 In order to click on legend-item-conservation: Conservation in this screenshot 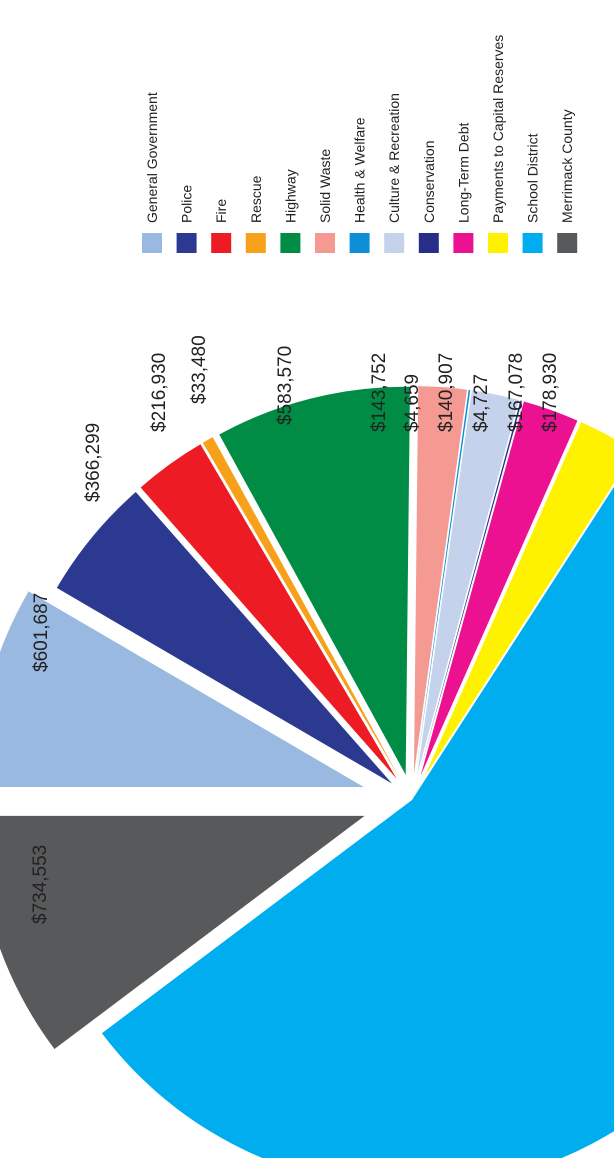, I will do `click(429, 197)`.